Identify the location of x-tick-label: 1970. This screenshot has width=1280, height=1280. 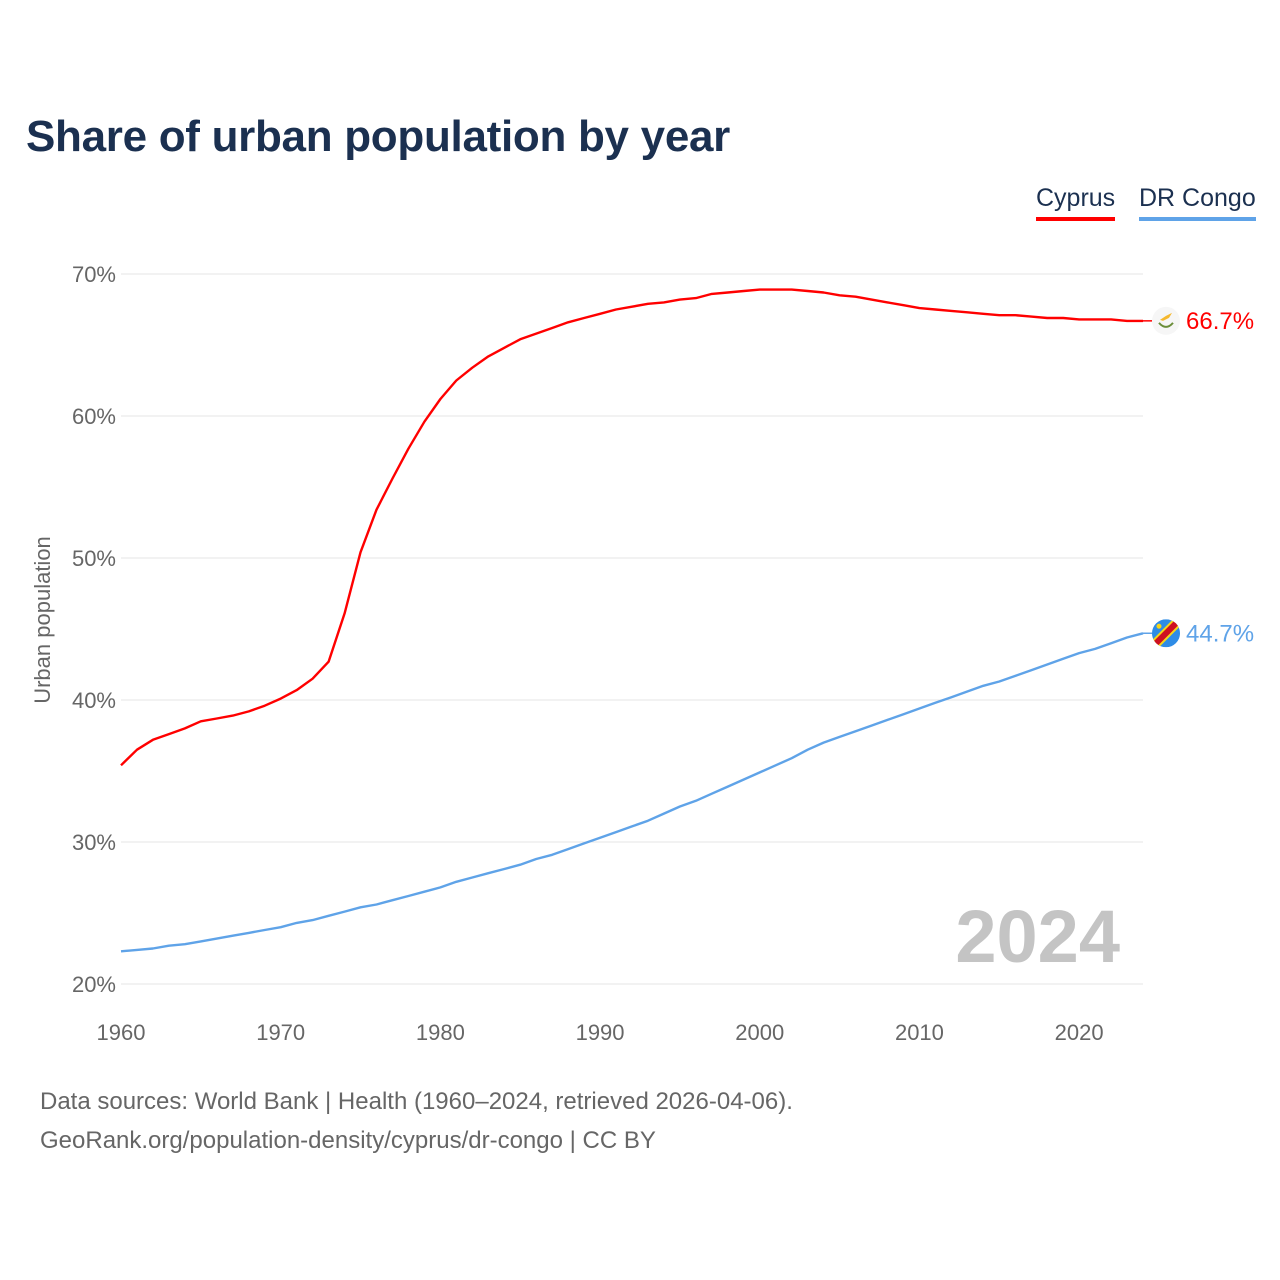
(280, 1032).